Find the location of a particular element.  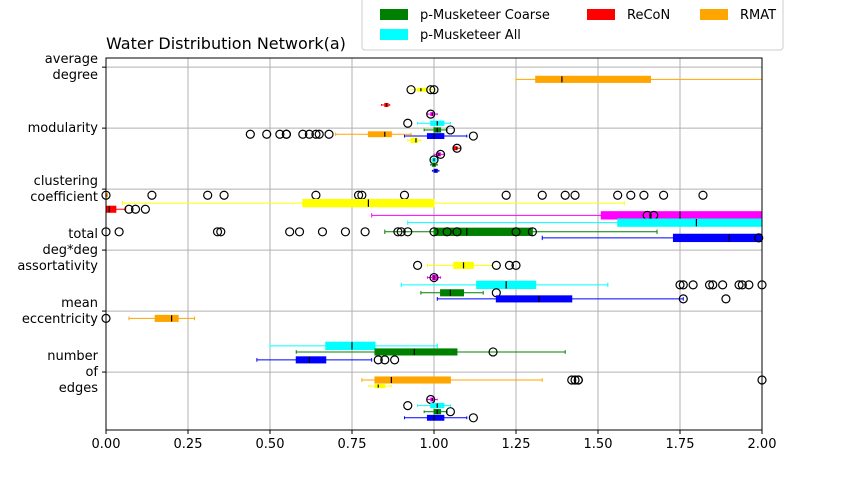

x-tick-label: 1.00 is located at coordinates (434, 444).